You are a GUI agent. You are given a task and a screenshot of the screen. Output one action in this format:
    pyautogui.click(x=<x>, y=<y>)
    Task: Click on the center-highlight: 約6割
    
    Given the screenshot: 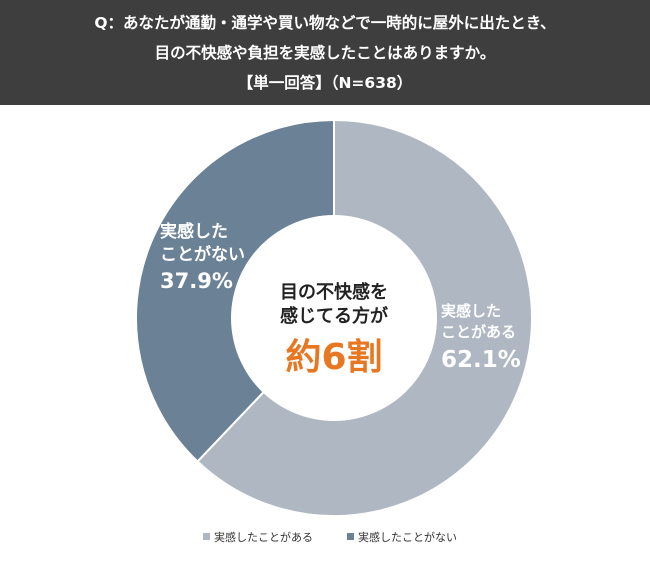 What is the action you would take?
    pyautogui.click(x=333, y=357)
    